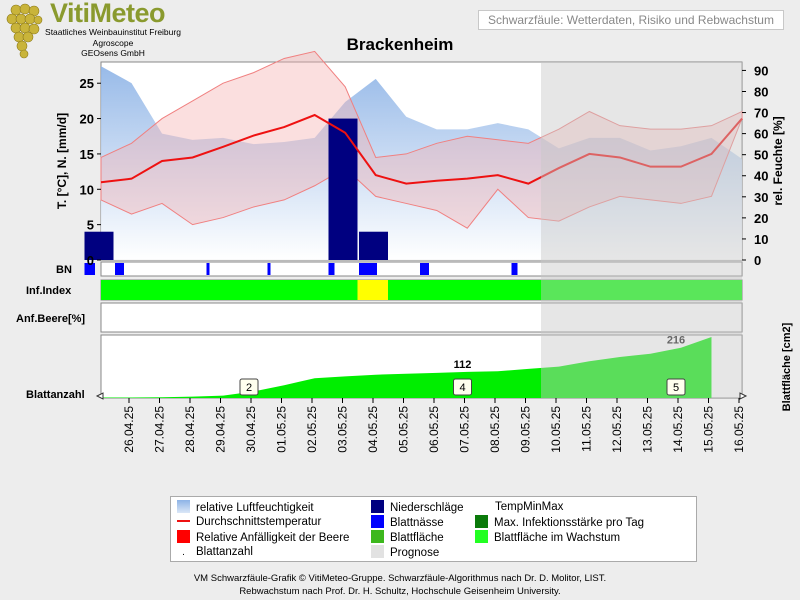  Describe the element at coordinates (90, 225) in the screenshot. I see `left-tick-label: 5` at that location.